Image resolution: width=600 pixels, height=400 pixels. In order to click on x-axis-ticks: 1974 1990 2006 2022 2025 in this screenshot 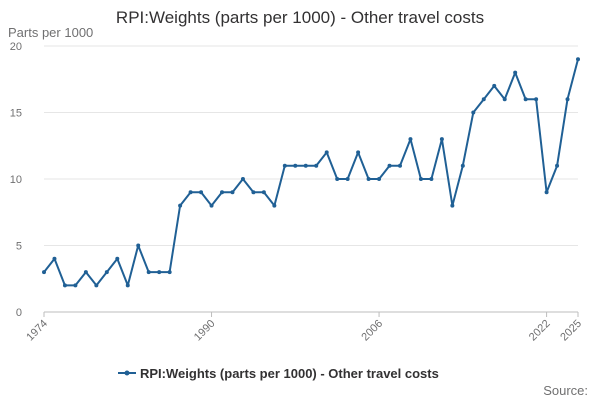, I will do `click(304, 327)`.